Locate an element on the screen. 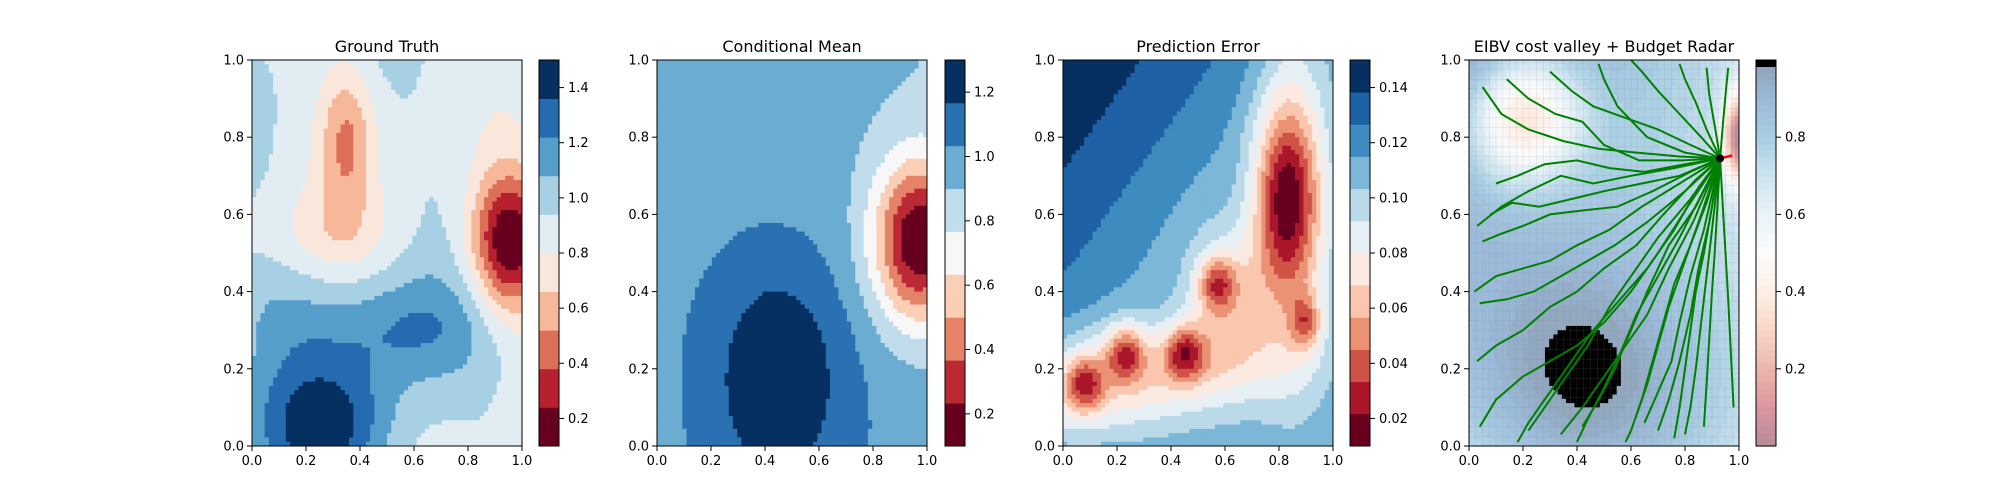 The width and height of the screenshot is (2000, 504). colorbar-tick-label: 0.08 is located at coordinates (1393, 254).